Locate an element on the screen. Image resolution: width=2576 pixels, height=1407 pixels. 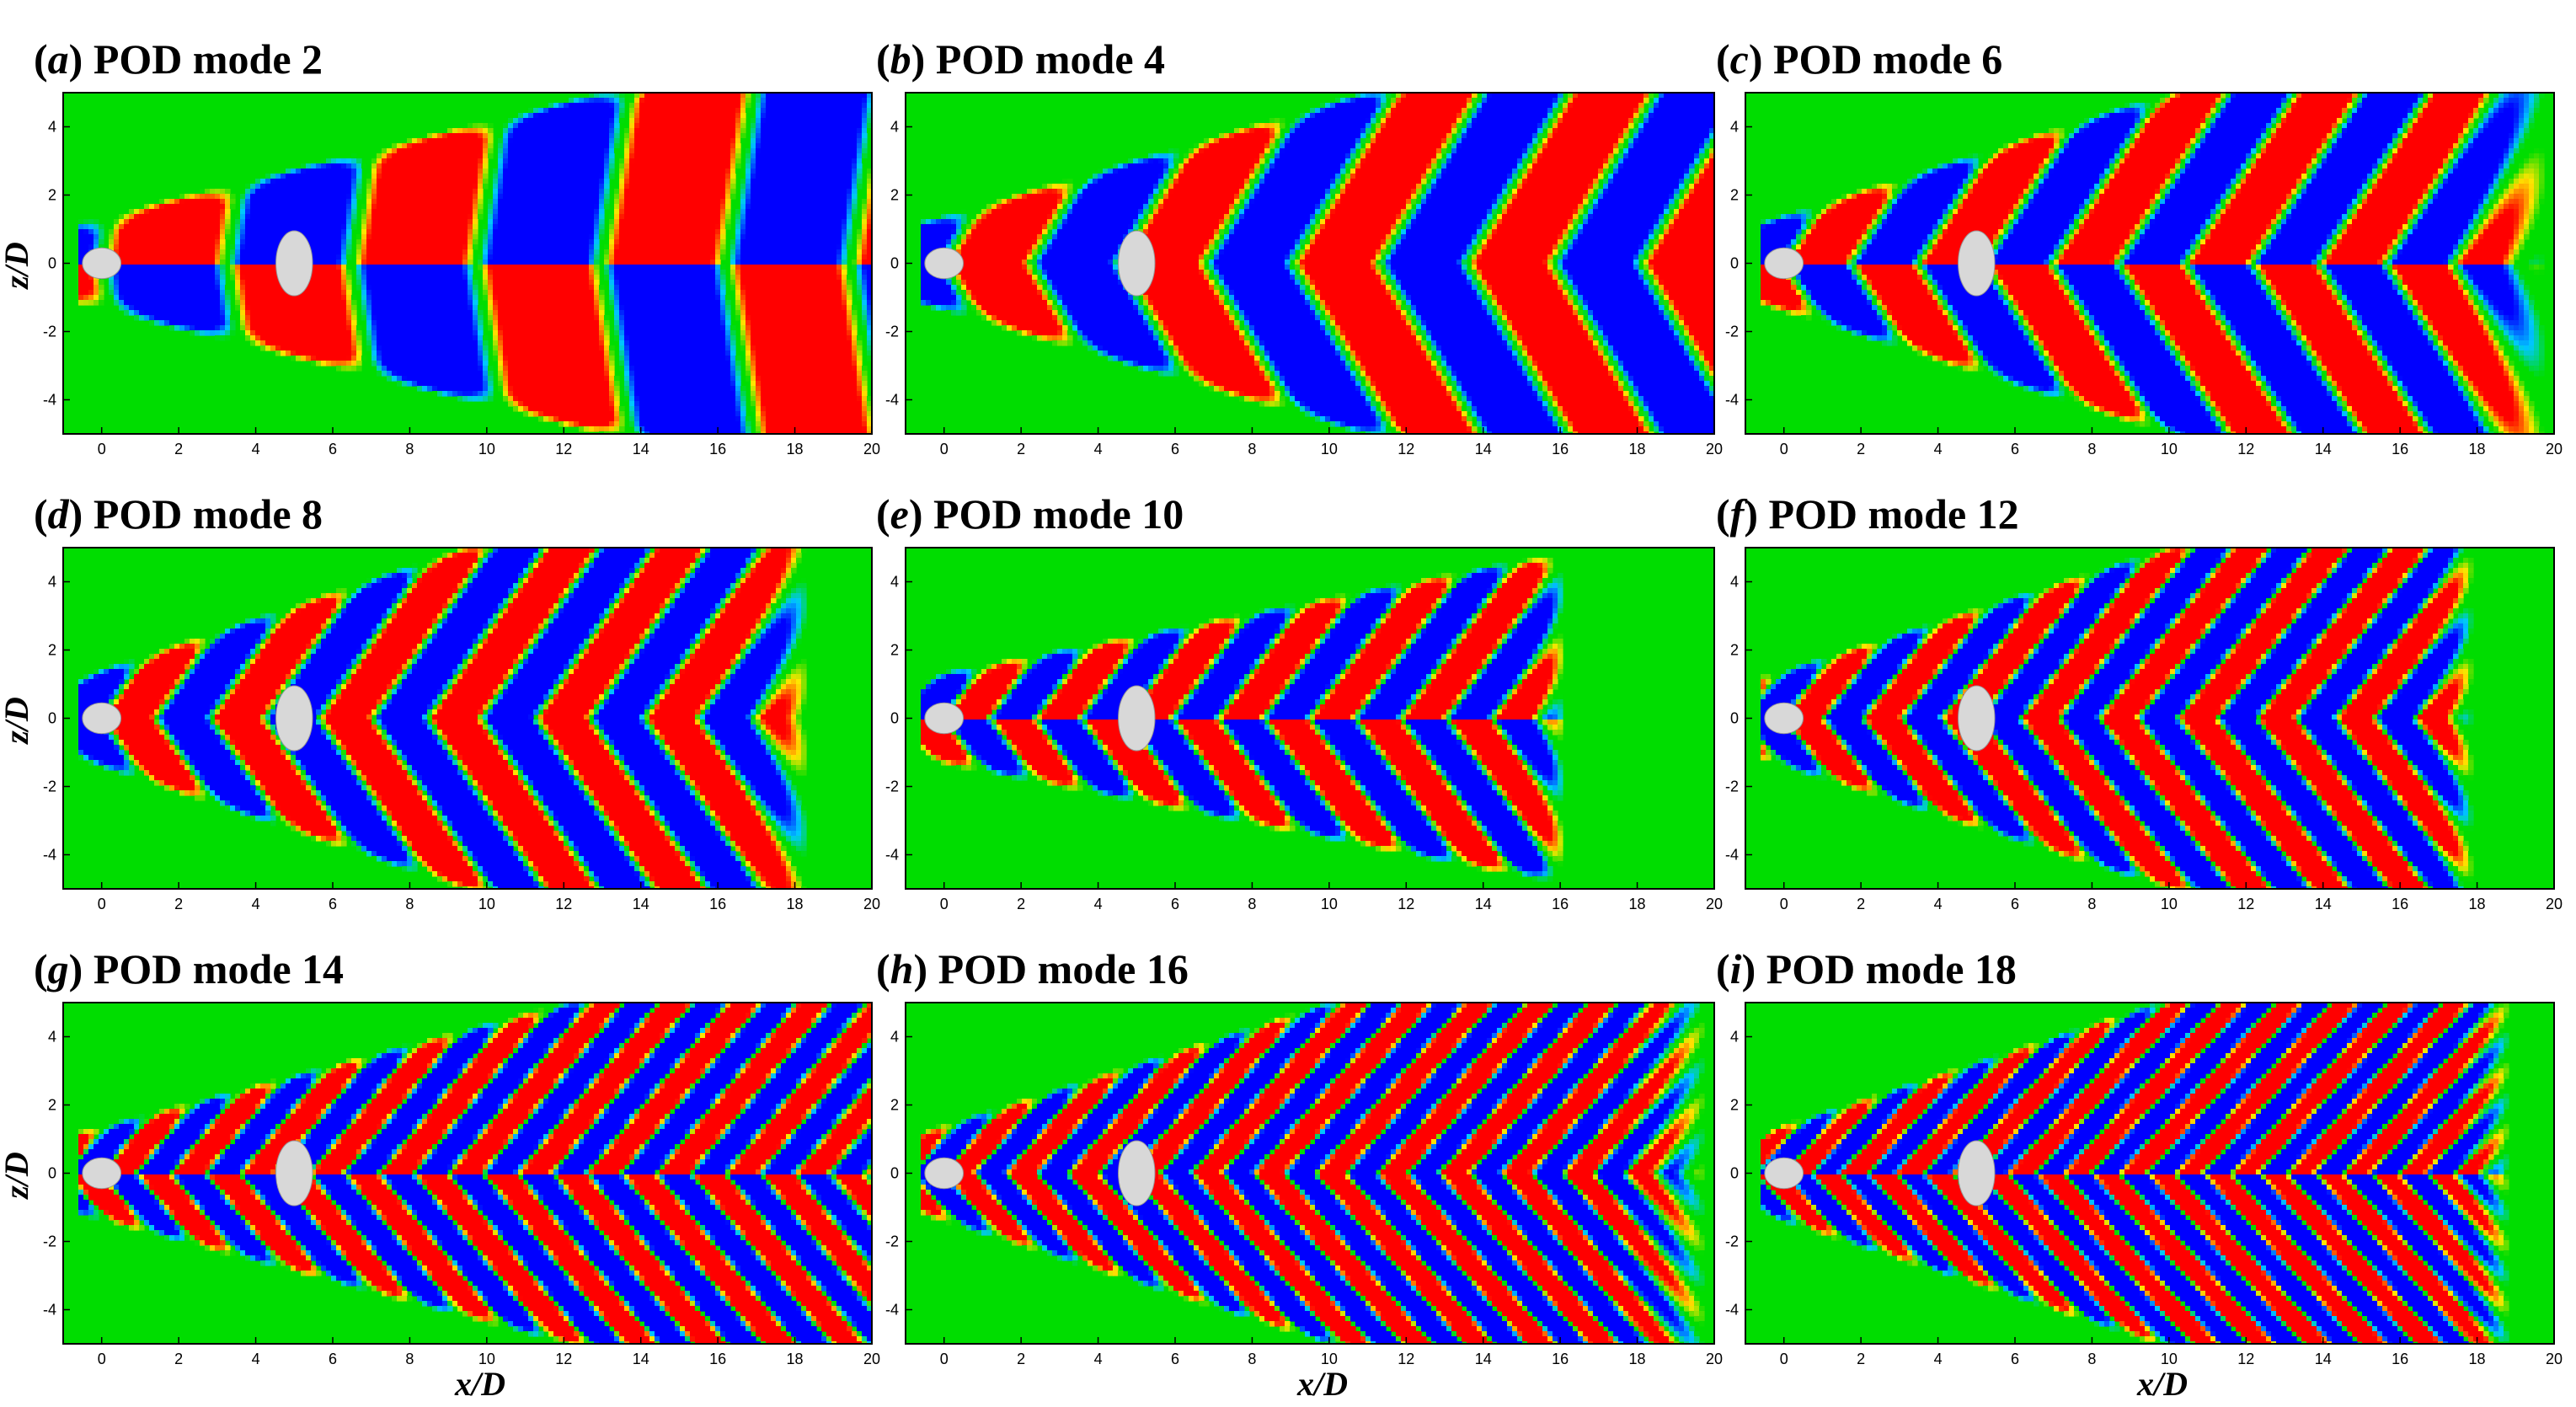
panel-letter: e is located at coordinates (899, 514).